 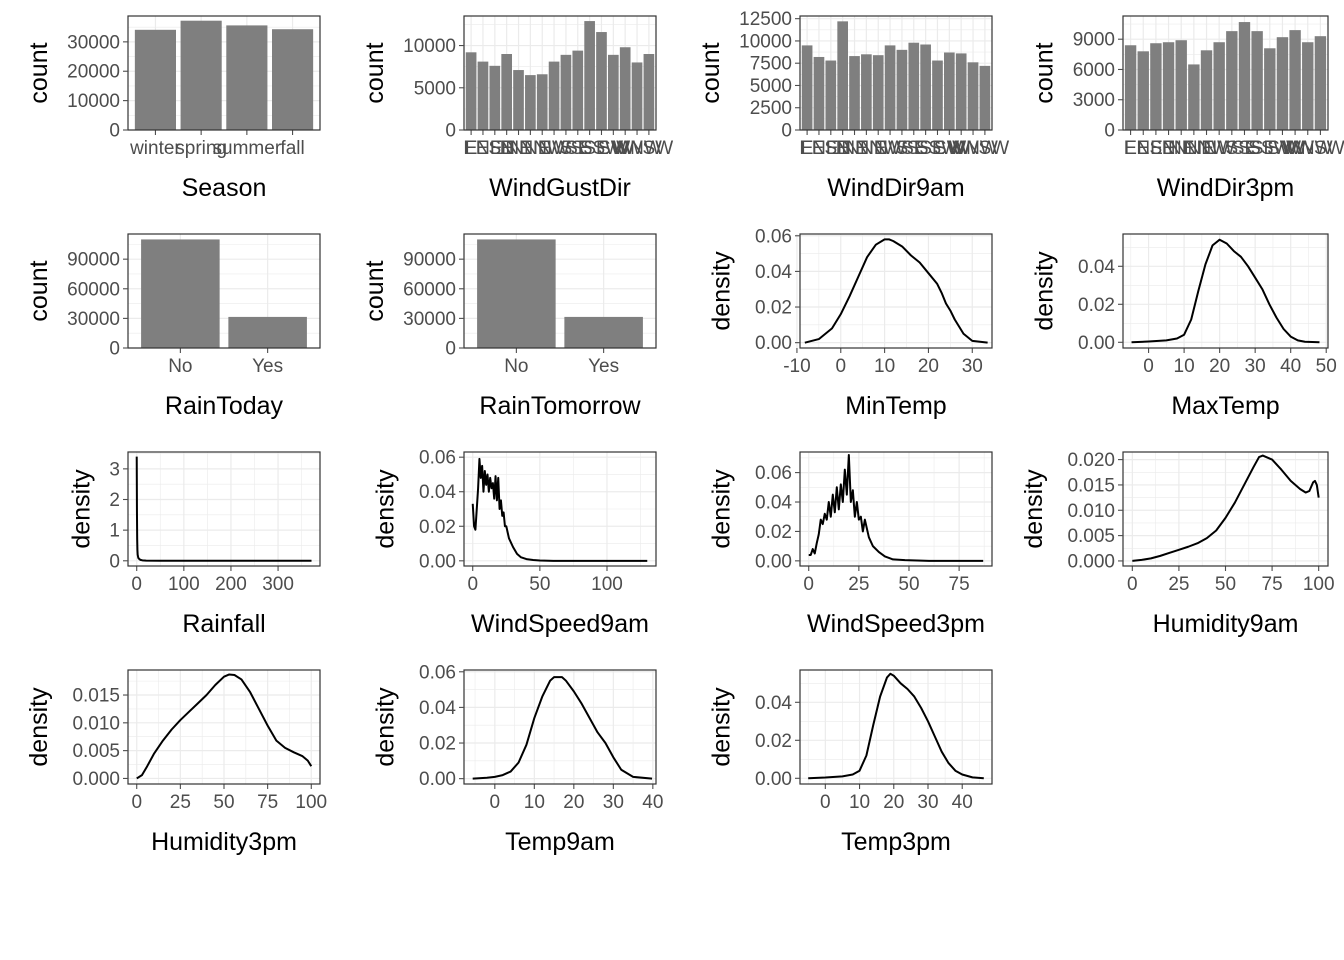 I want to click on panel-maxtemp: 0 10 20 30 40 50 0.00 0.02 0.04 MaxTemp density, so click(x=1184, y=326).